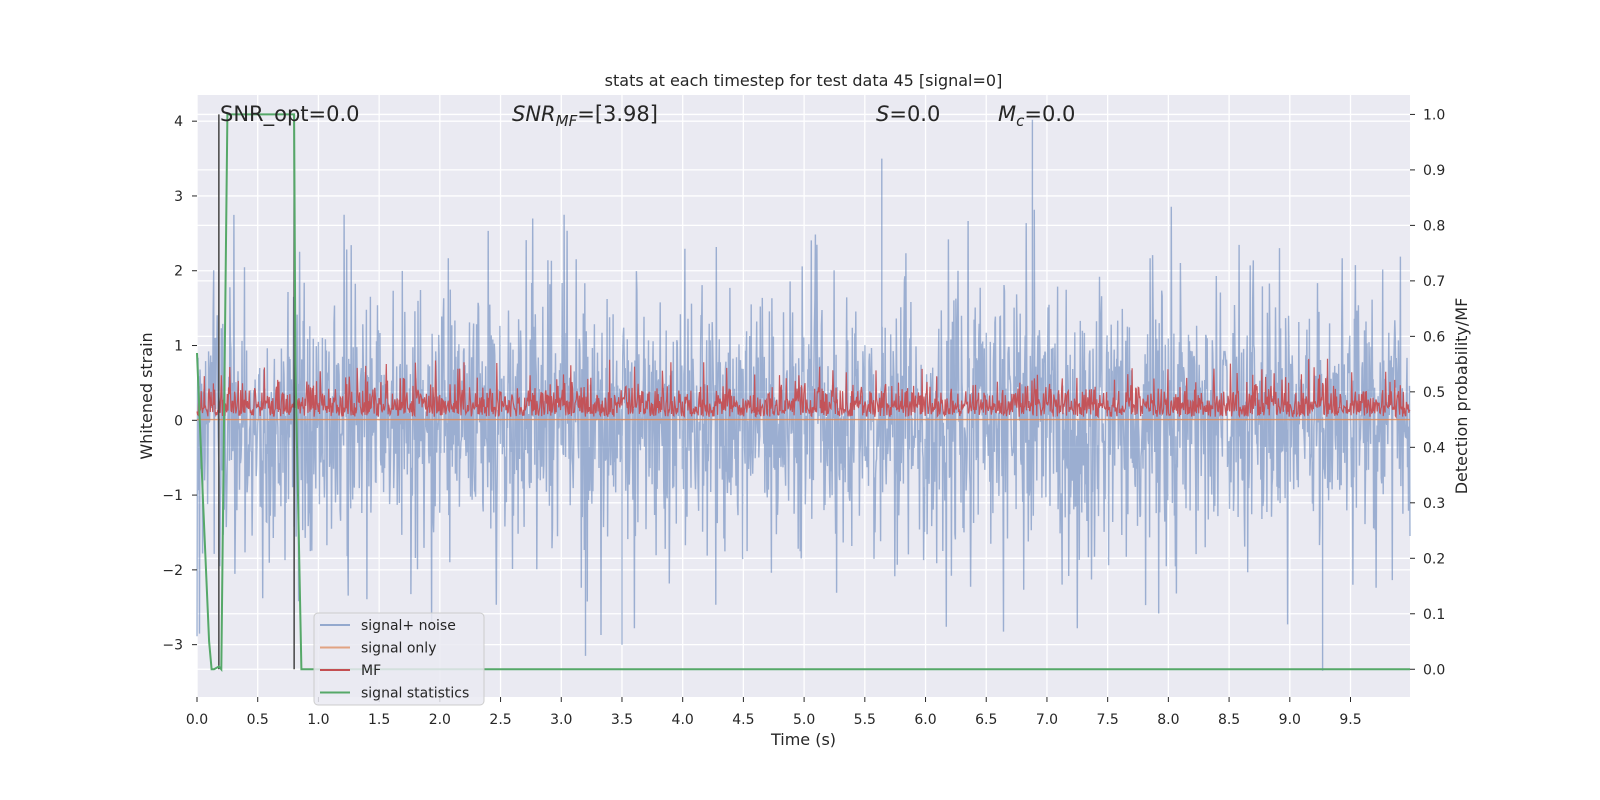  What do you see at coordinates (178, 347) in the screenshot?
I see `y-left-tick-label: 1` at bounding box center [178, 347].